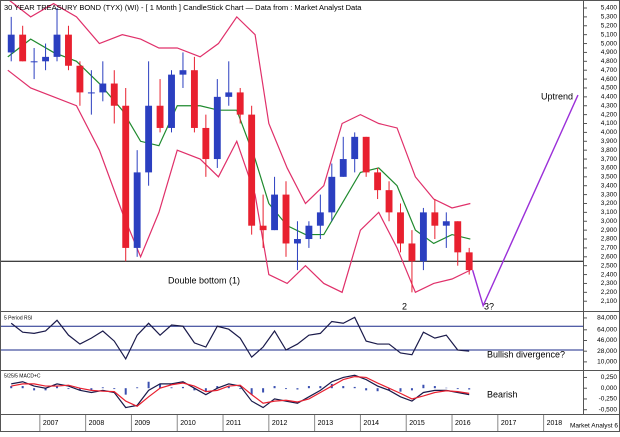 The width and height of the screenshot is (620, 437). Describe the element at coordinates (609, 292) in the screenshot. I see `y-tick-label: 2,200` at that location.